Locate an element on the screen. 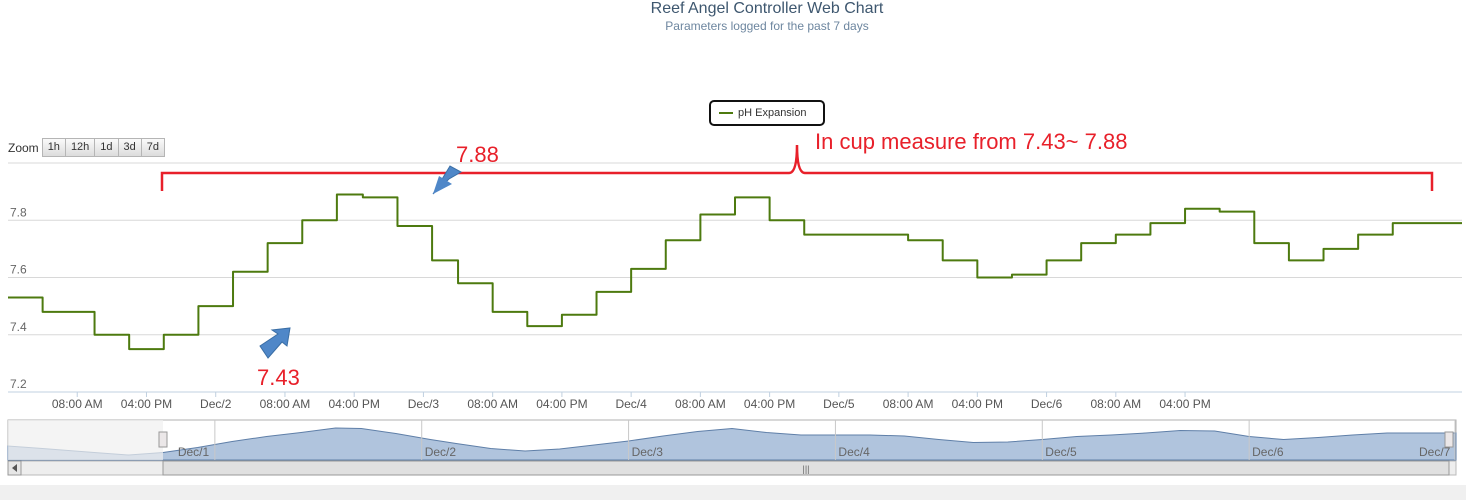 This screenshot has width=1466, height=500. max-arrow-head-icon is located at coordinates (442, 185).